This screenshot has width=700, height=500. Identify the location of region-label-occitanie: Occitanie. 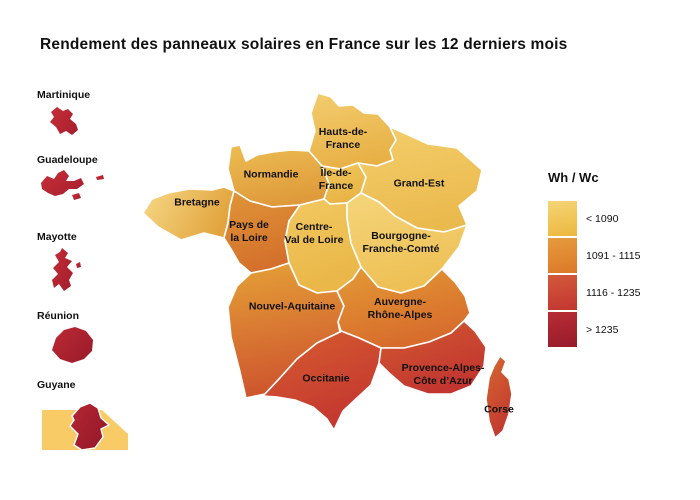
(326, 378).